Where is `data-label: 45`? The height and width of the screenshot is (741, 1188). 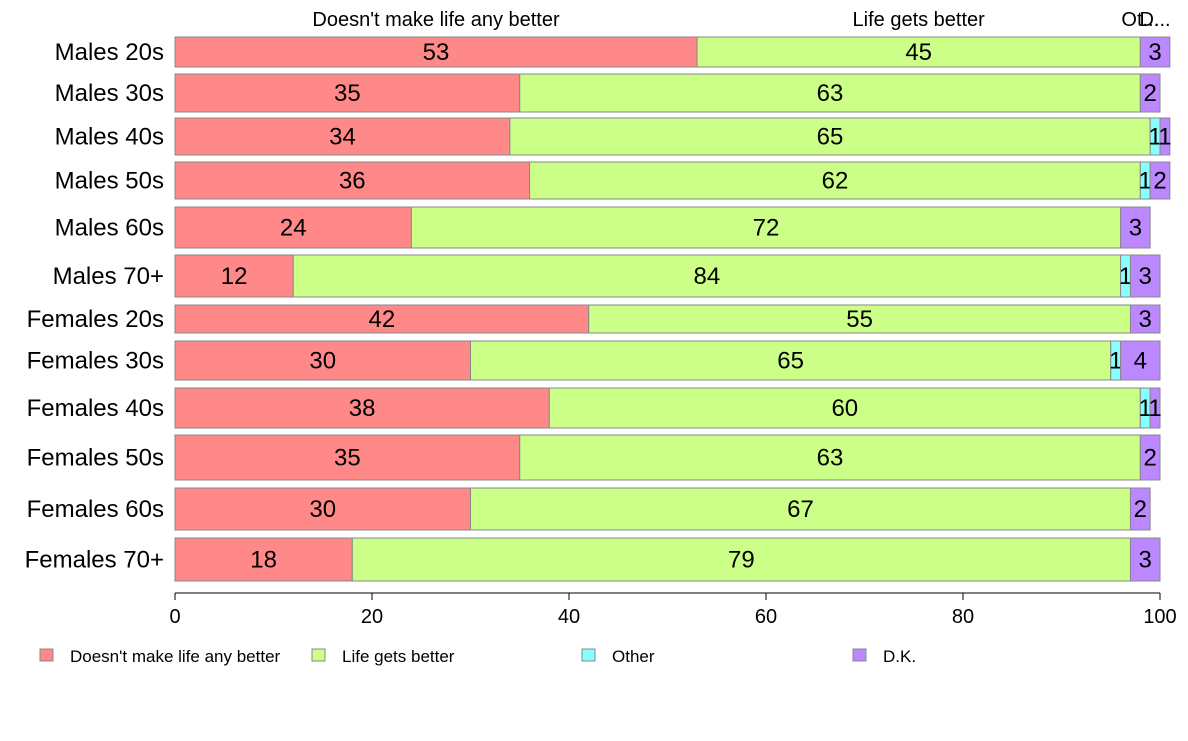
data-label: 45 is located at coordinates (918, 52).